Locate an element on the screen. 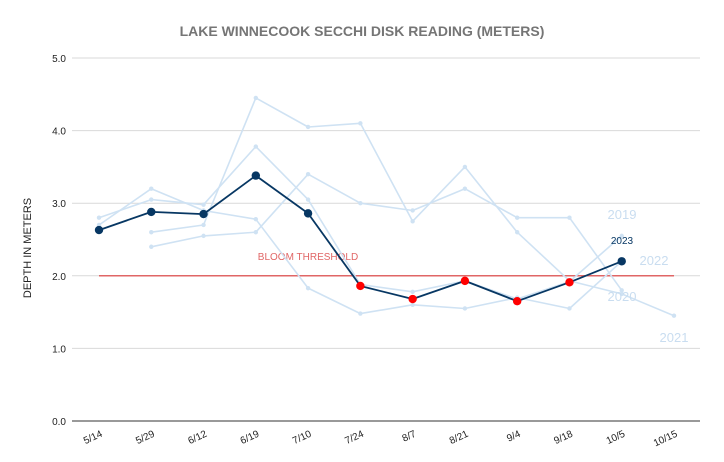 The width and height of the screenshot is (724, 462). y-tick-label: 3.0 is located at coordinates (59, 204).